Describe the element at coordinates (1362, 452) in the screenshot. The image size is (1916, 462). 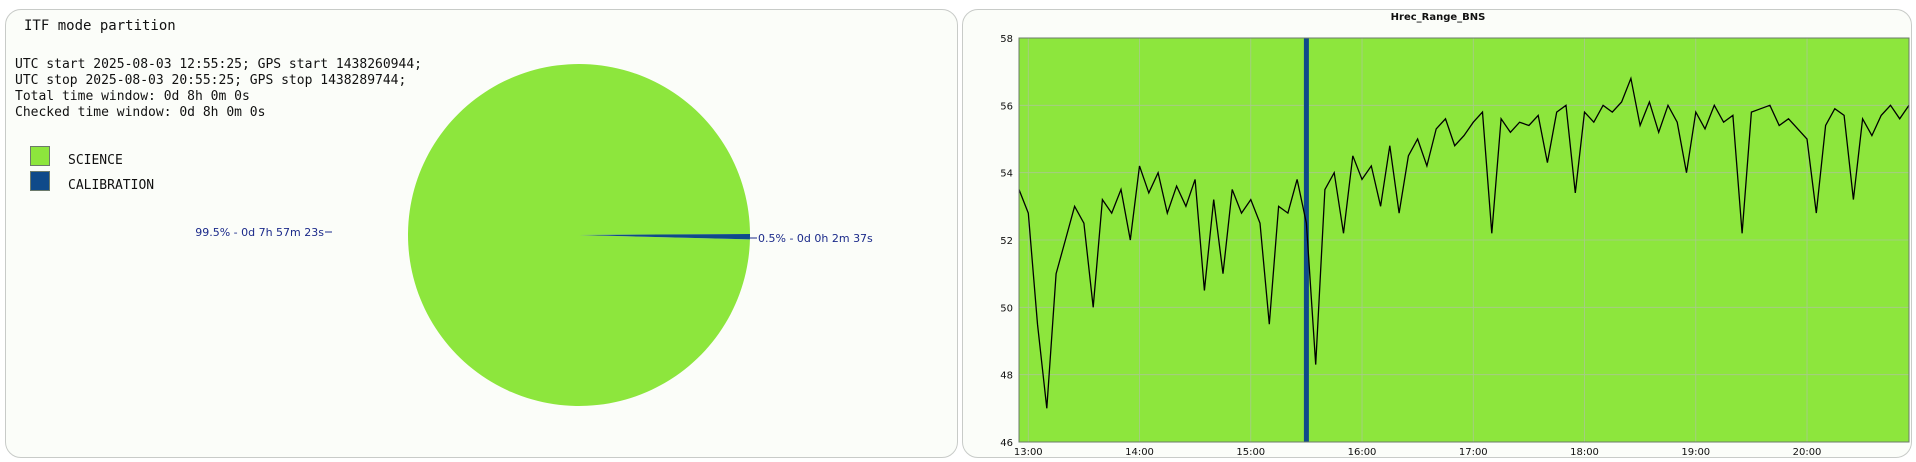
I see `x-tick-label: 16:00` at that location.